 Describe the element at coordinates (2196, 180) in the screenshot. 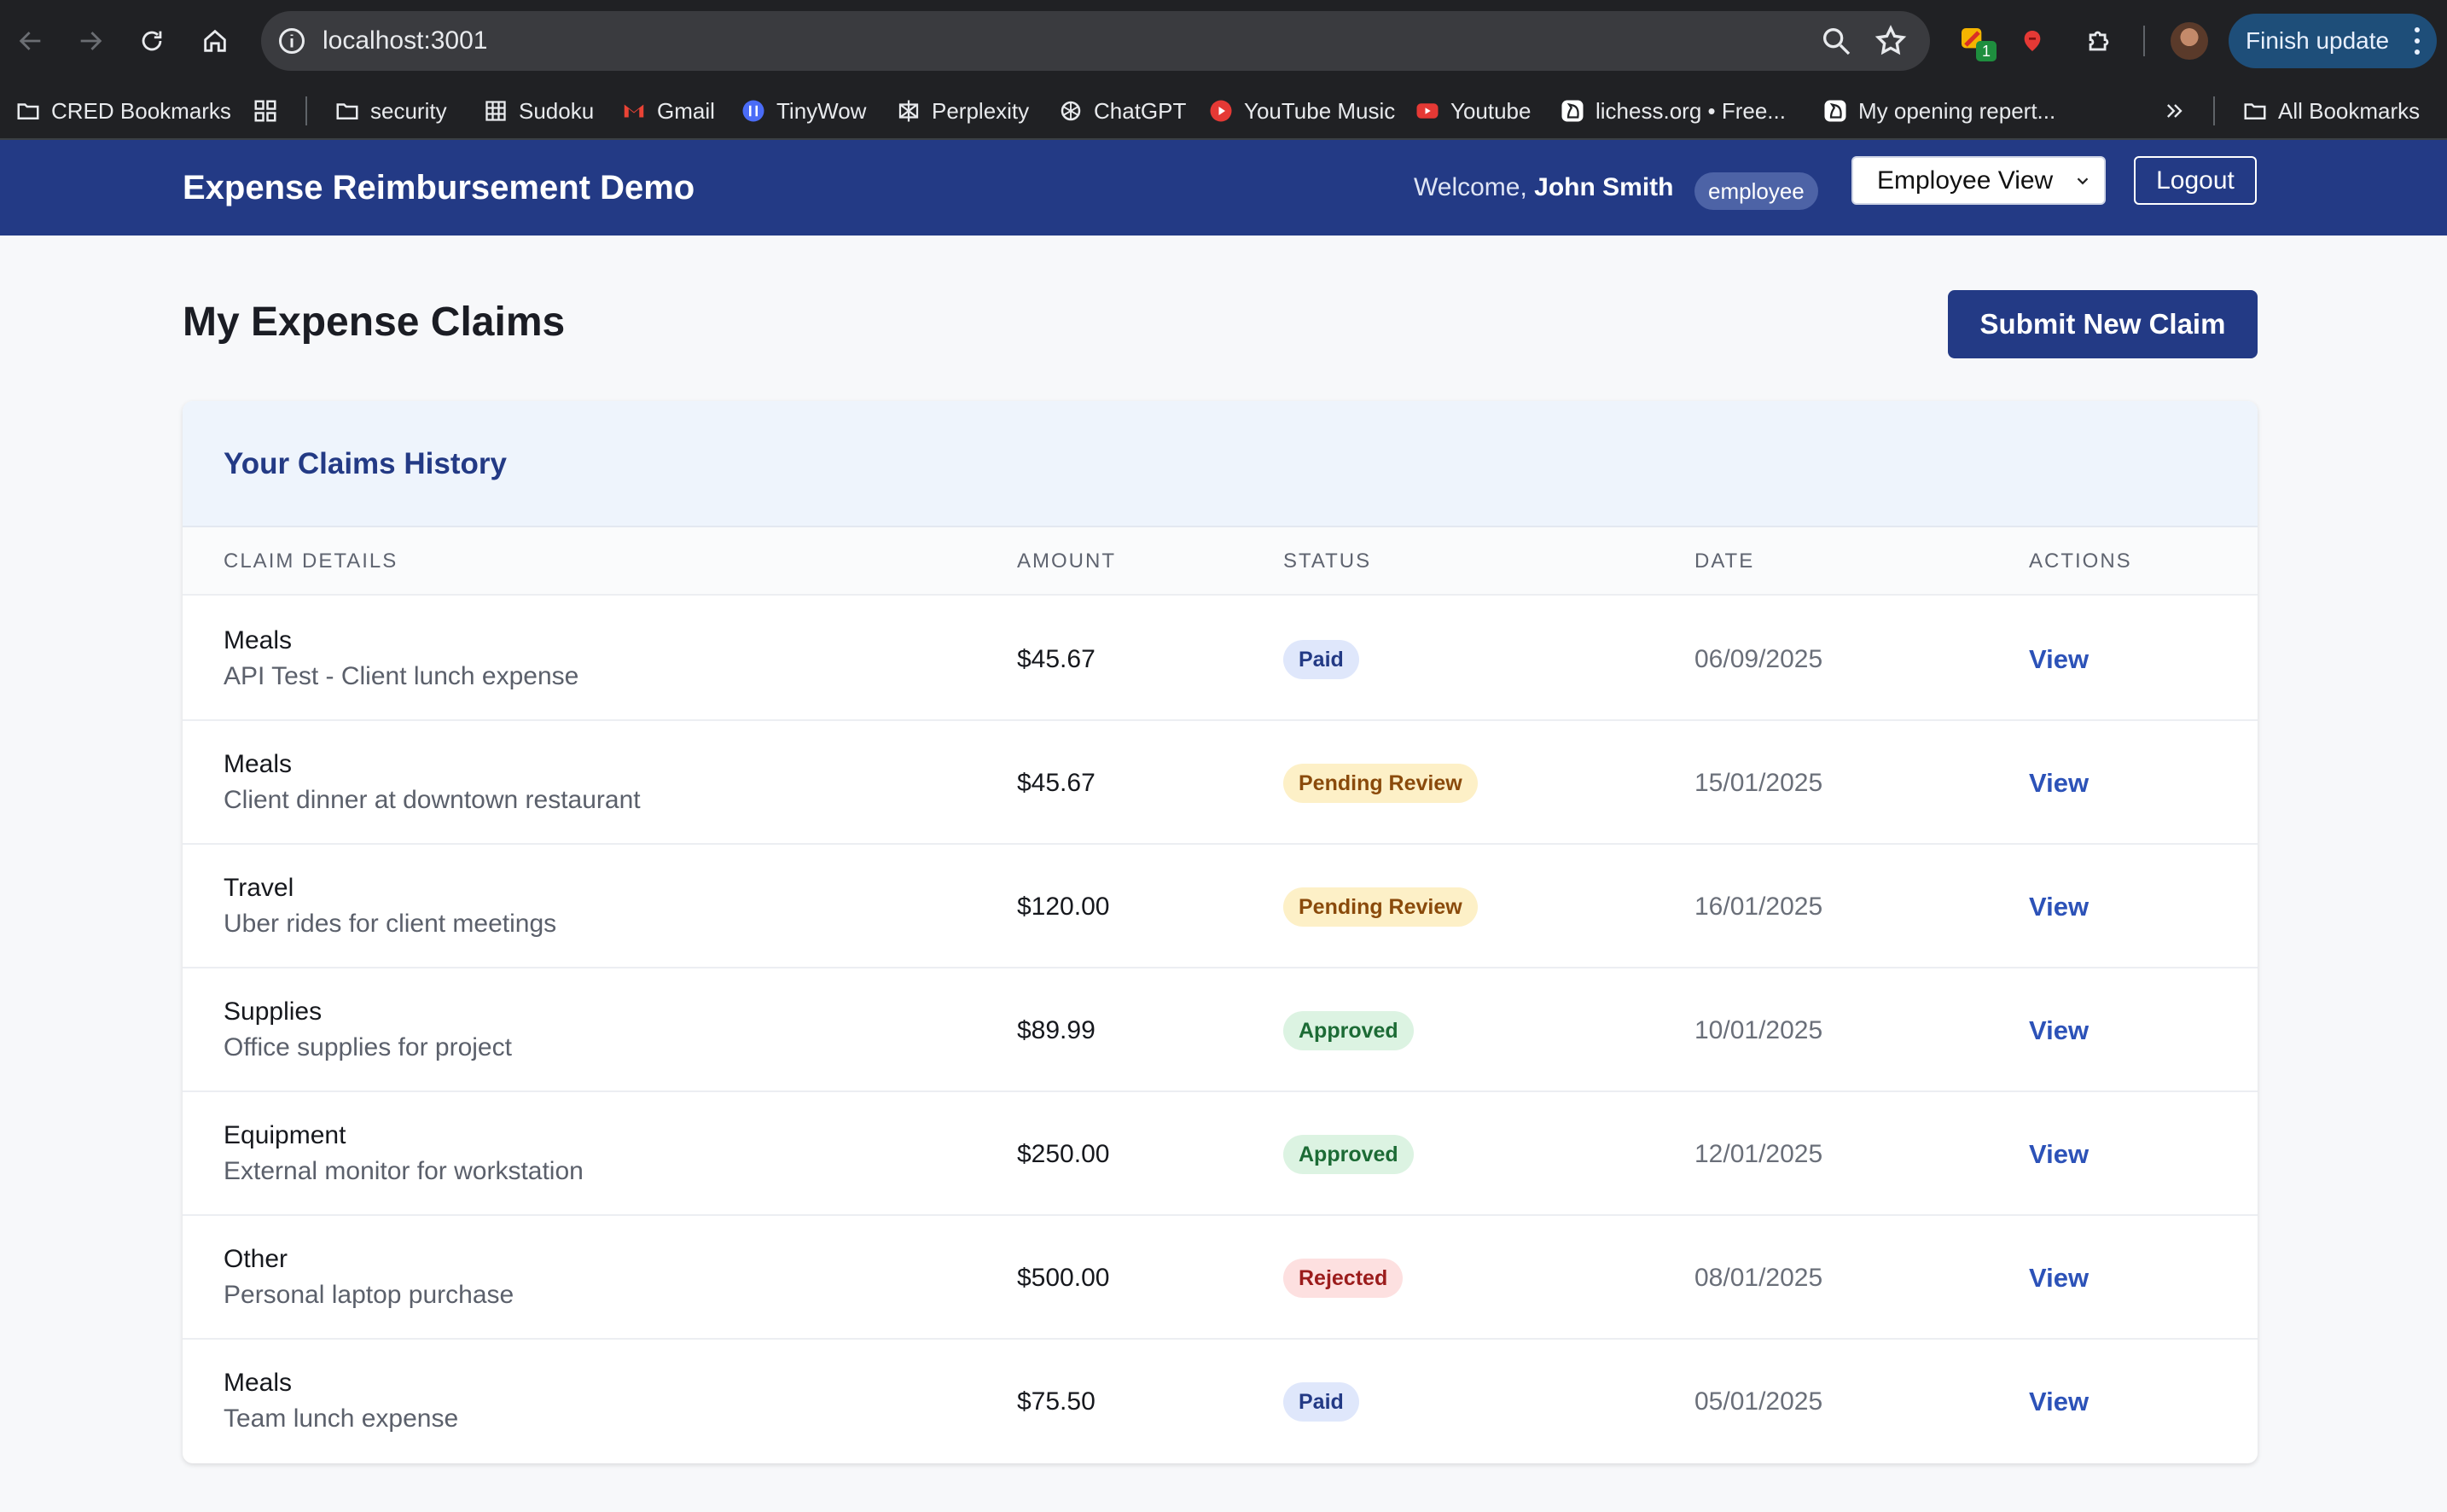

I see `logout-button: Logout` at that location.